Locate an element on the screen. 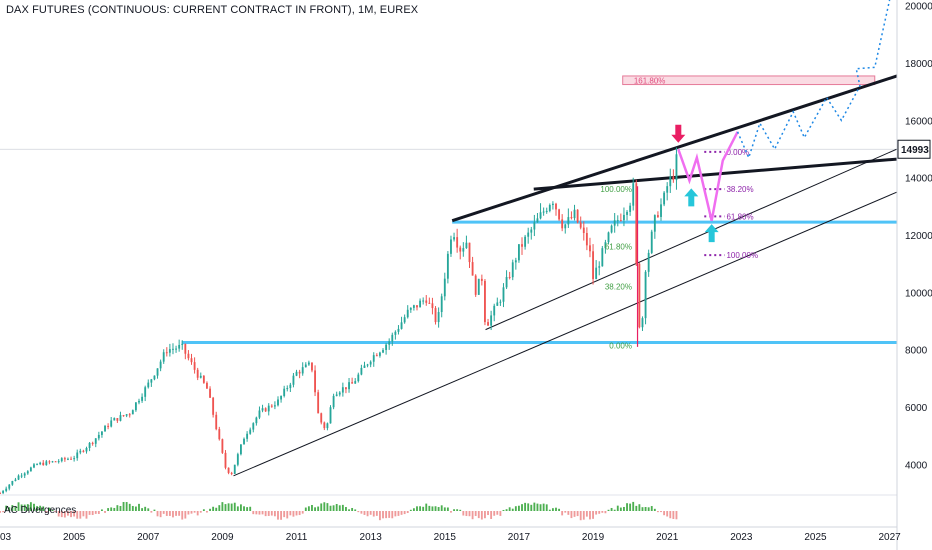 The image size is (932, 550). fib-projection-label: 0.00% is located at coordinates (737, 152).